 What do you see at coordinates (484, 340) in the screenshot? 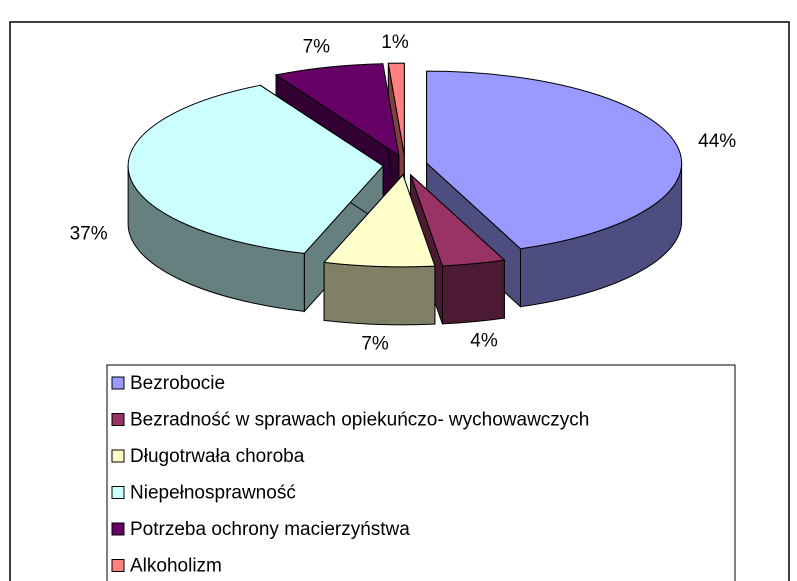
I see `data-label: 4%` at bounding box center [484, 340].